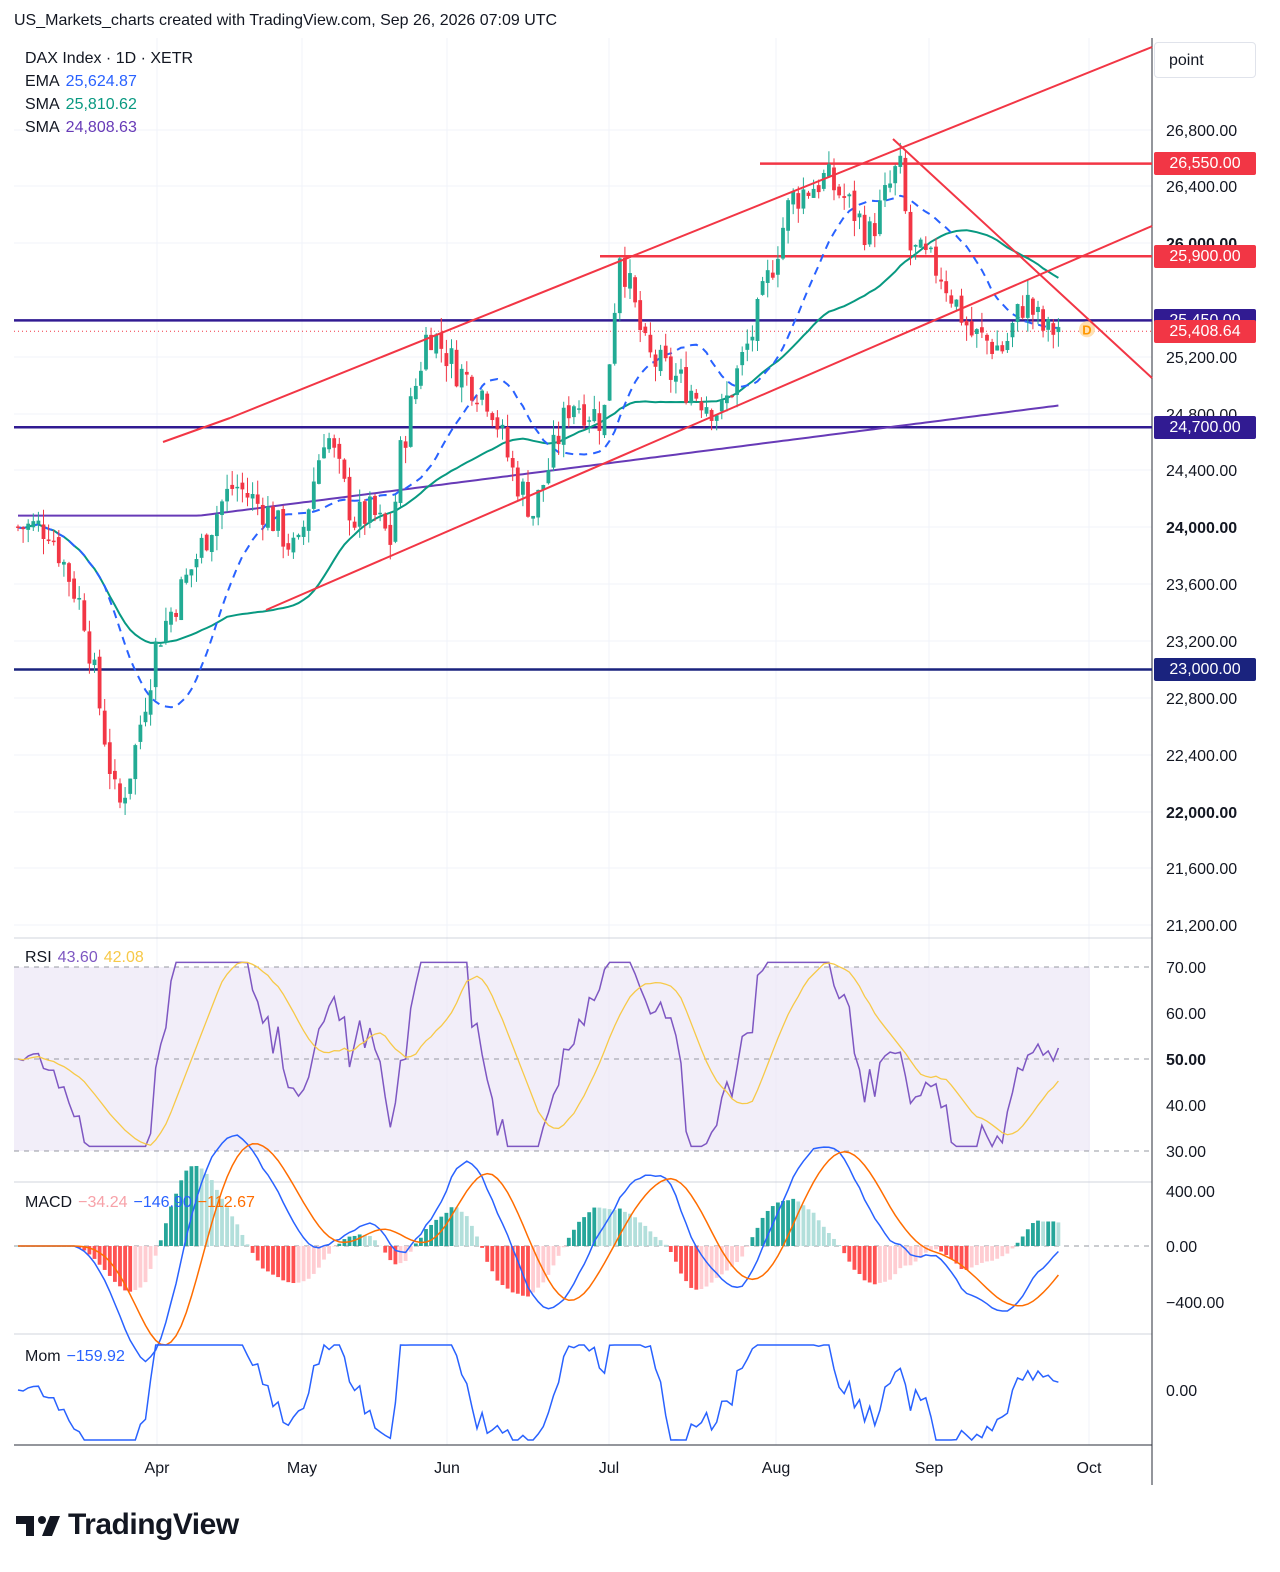  I want to click on price-tick-12: 21,600.00, so click(1201, 869).